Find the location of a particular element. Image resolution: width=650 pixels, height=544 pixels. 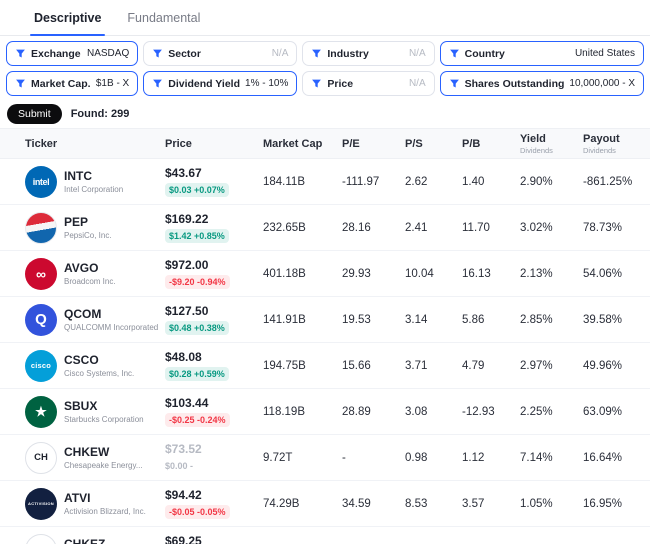

pb-value: 11.70 is located at coordinates (476, 227).